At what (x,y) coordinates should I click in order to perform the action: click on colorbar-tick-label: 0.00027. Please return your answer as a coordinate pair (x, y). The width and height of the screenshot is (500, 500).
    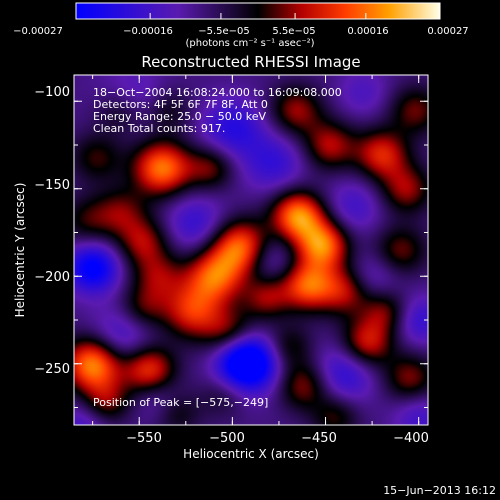
    Looking at the image, I should click on (448, 31).